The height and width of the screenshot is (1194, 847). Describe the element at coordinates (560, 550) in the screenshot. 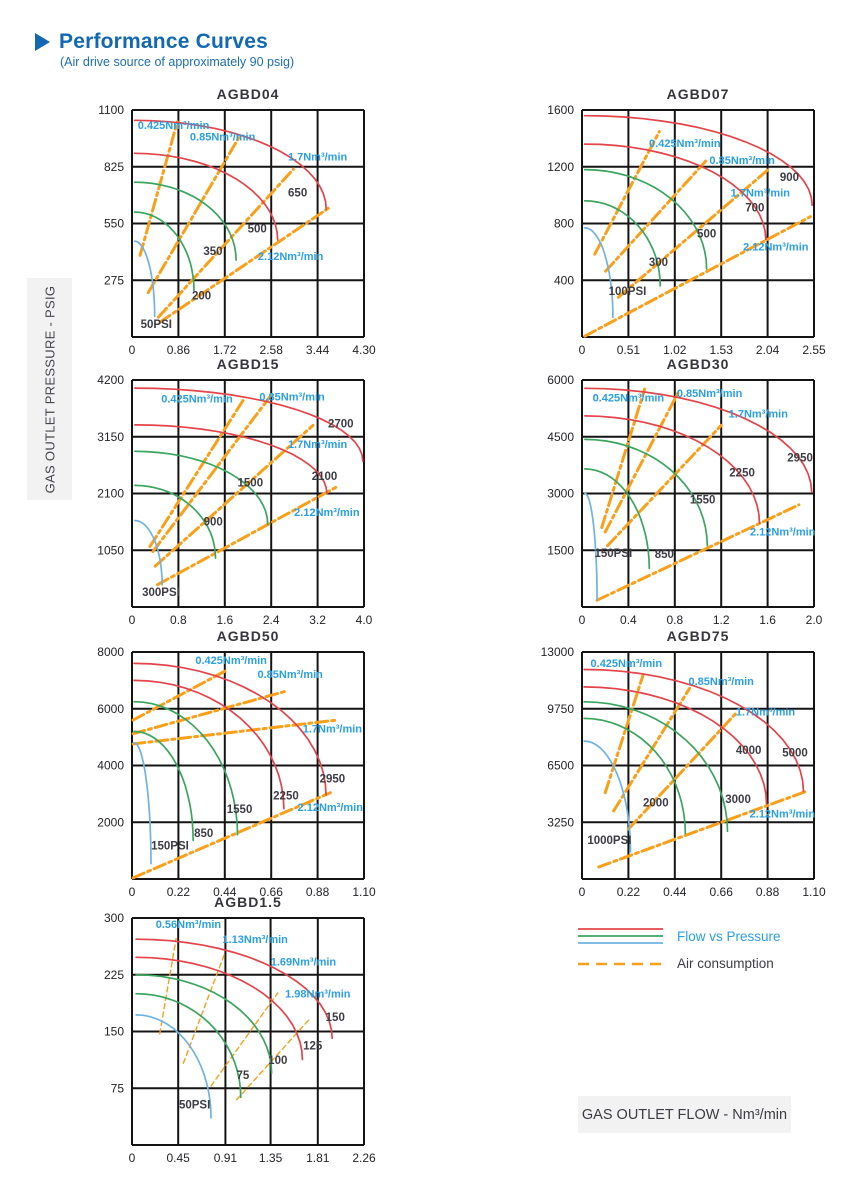

I see `y-tick: 1500` at that location.